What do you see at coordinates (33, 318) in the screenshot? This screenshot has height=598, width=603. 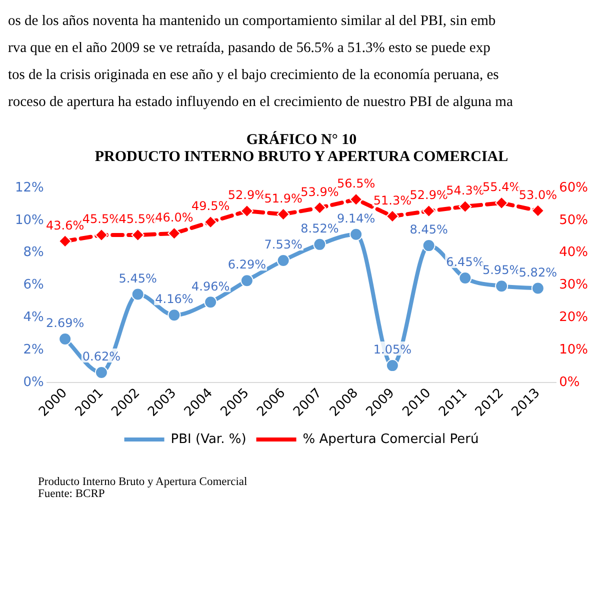 I see `y-tick-label: 4%` at bounding box center [33, 318].